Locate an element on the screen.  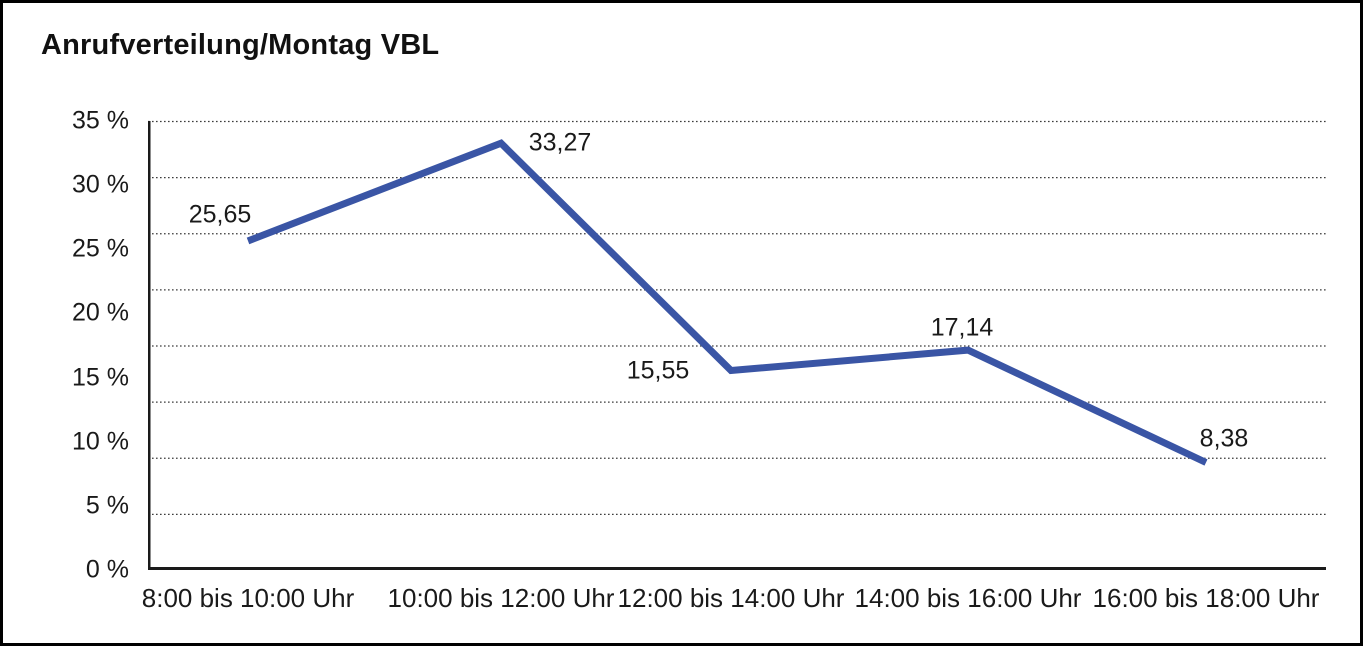
data-point-label: 8,38 is located at coordinates (1224, 438).